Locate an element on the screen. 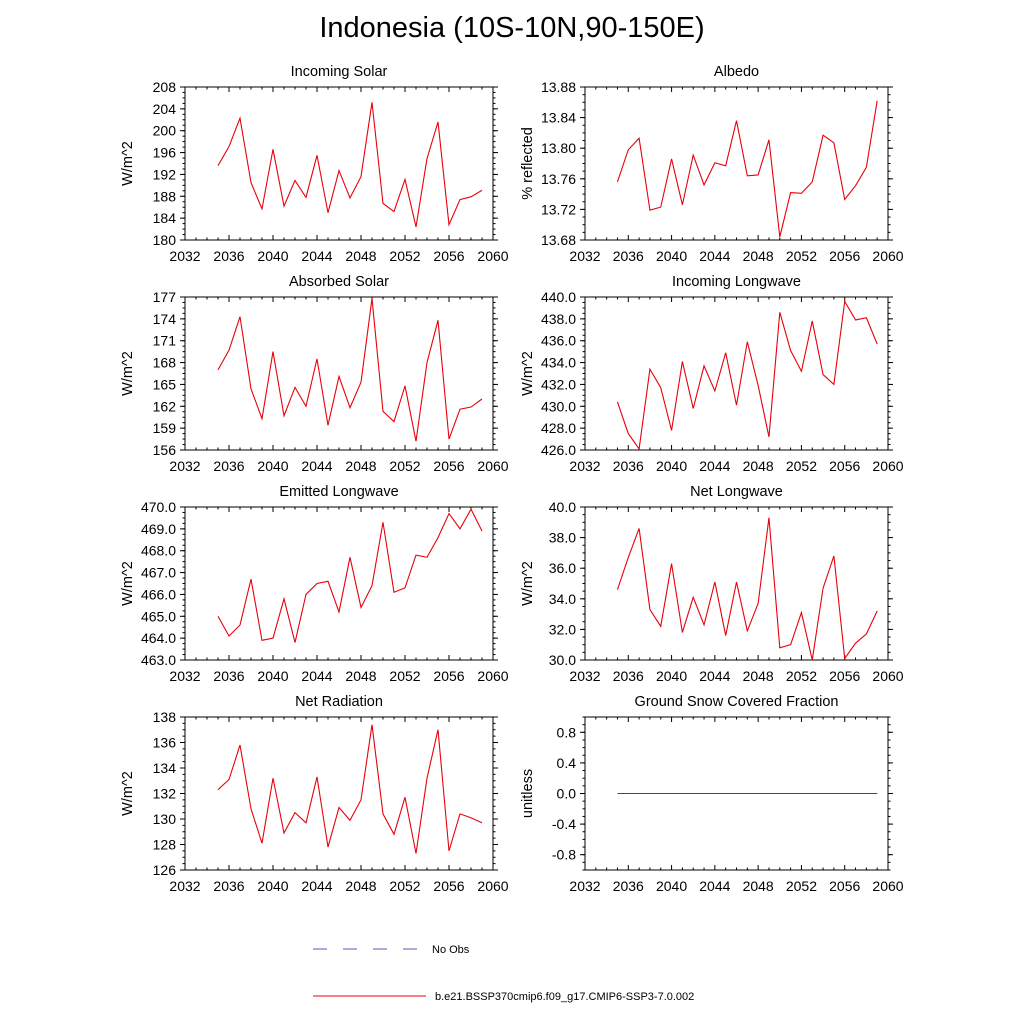  y-tick-label: 440.0 is located at coordinates (558, 297).